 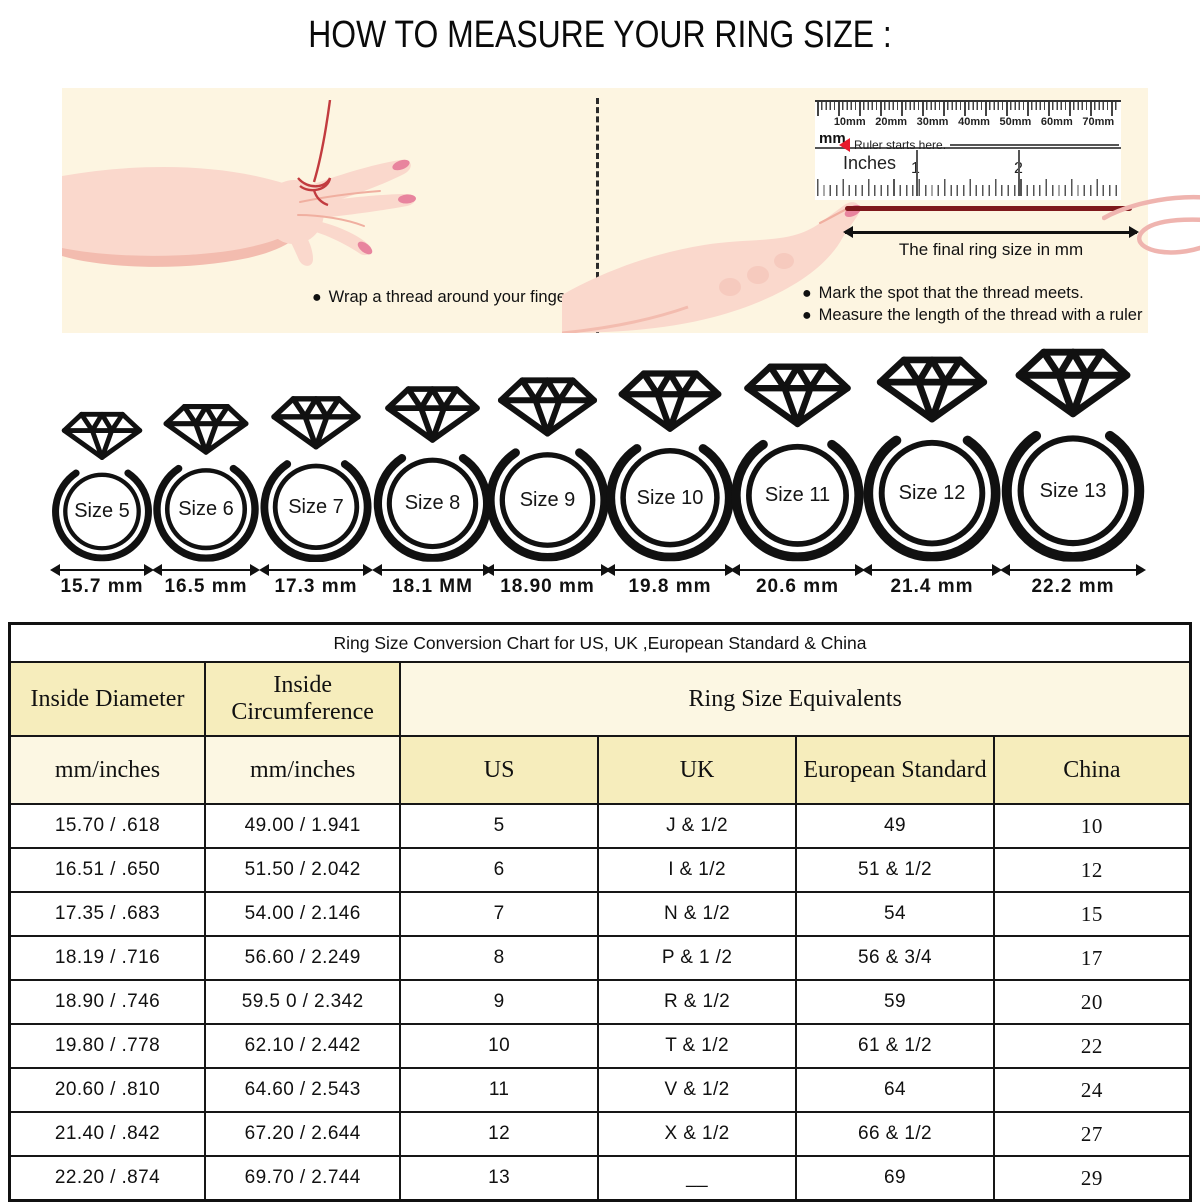 I want to click on ring-size-label: Size 10, so click(x=670, y=498).